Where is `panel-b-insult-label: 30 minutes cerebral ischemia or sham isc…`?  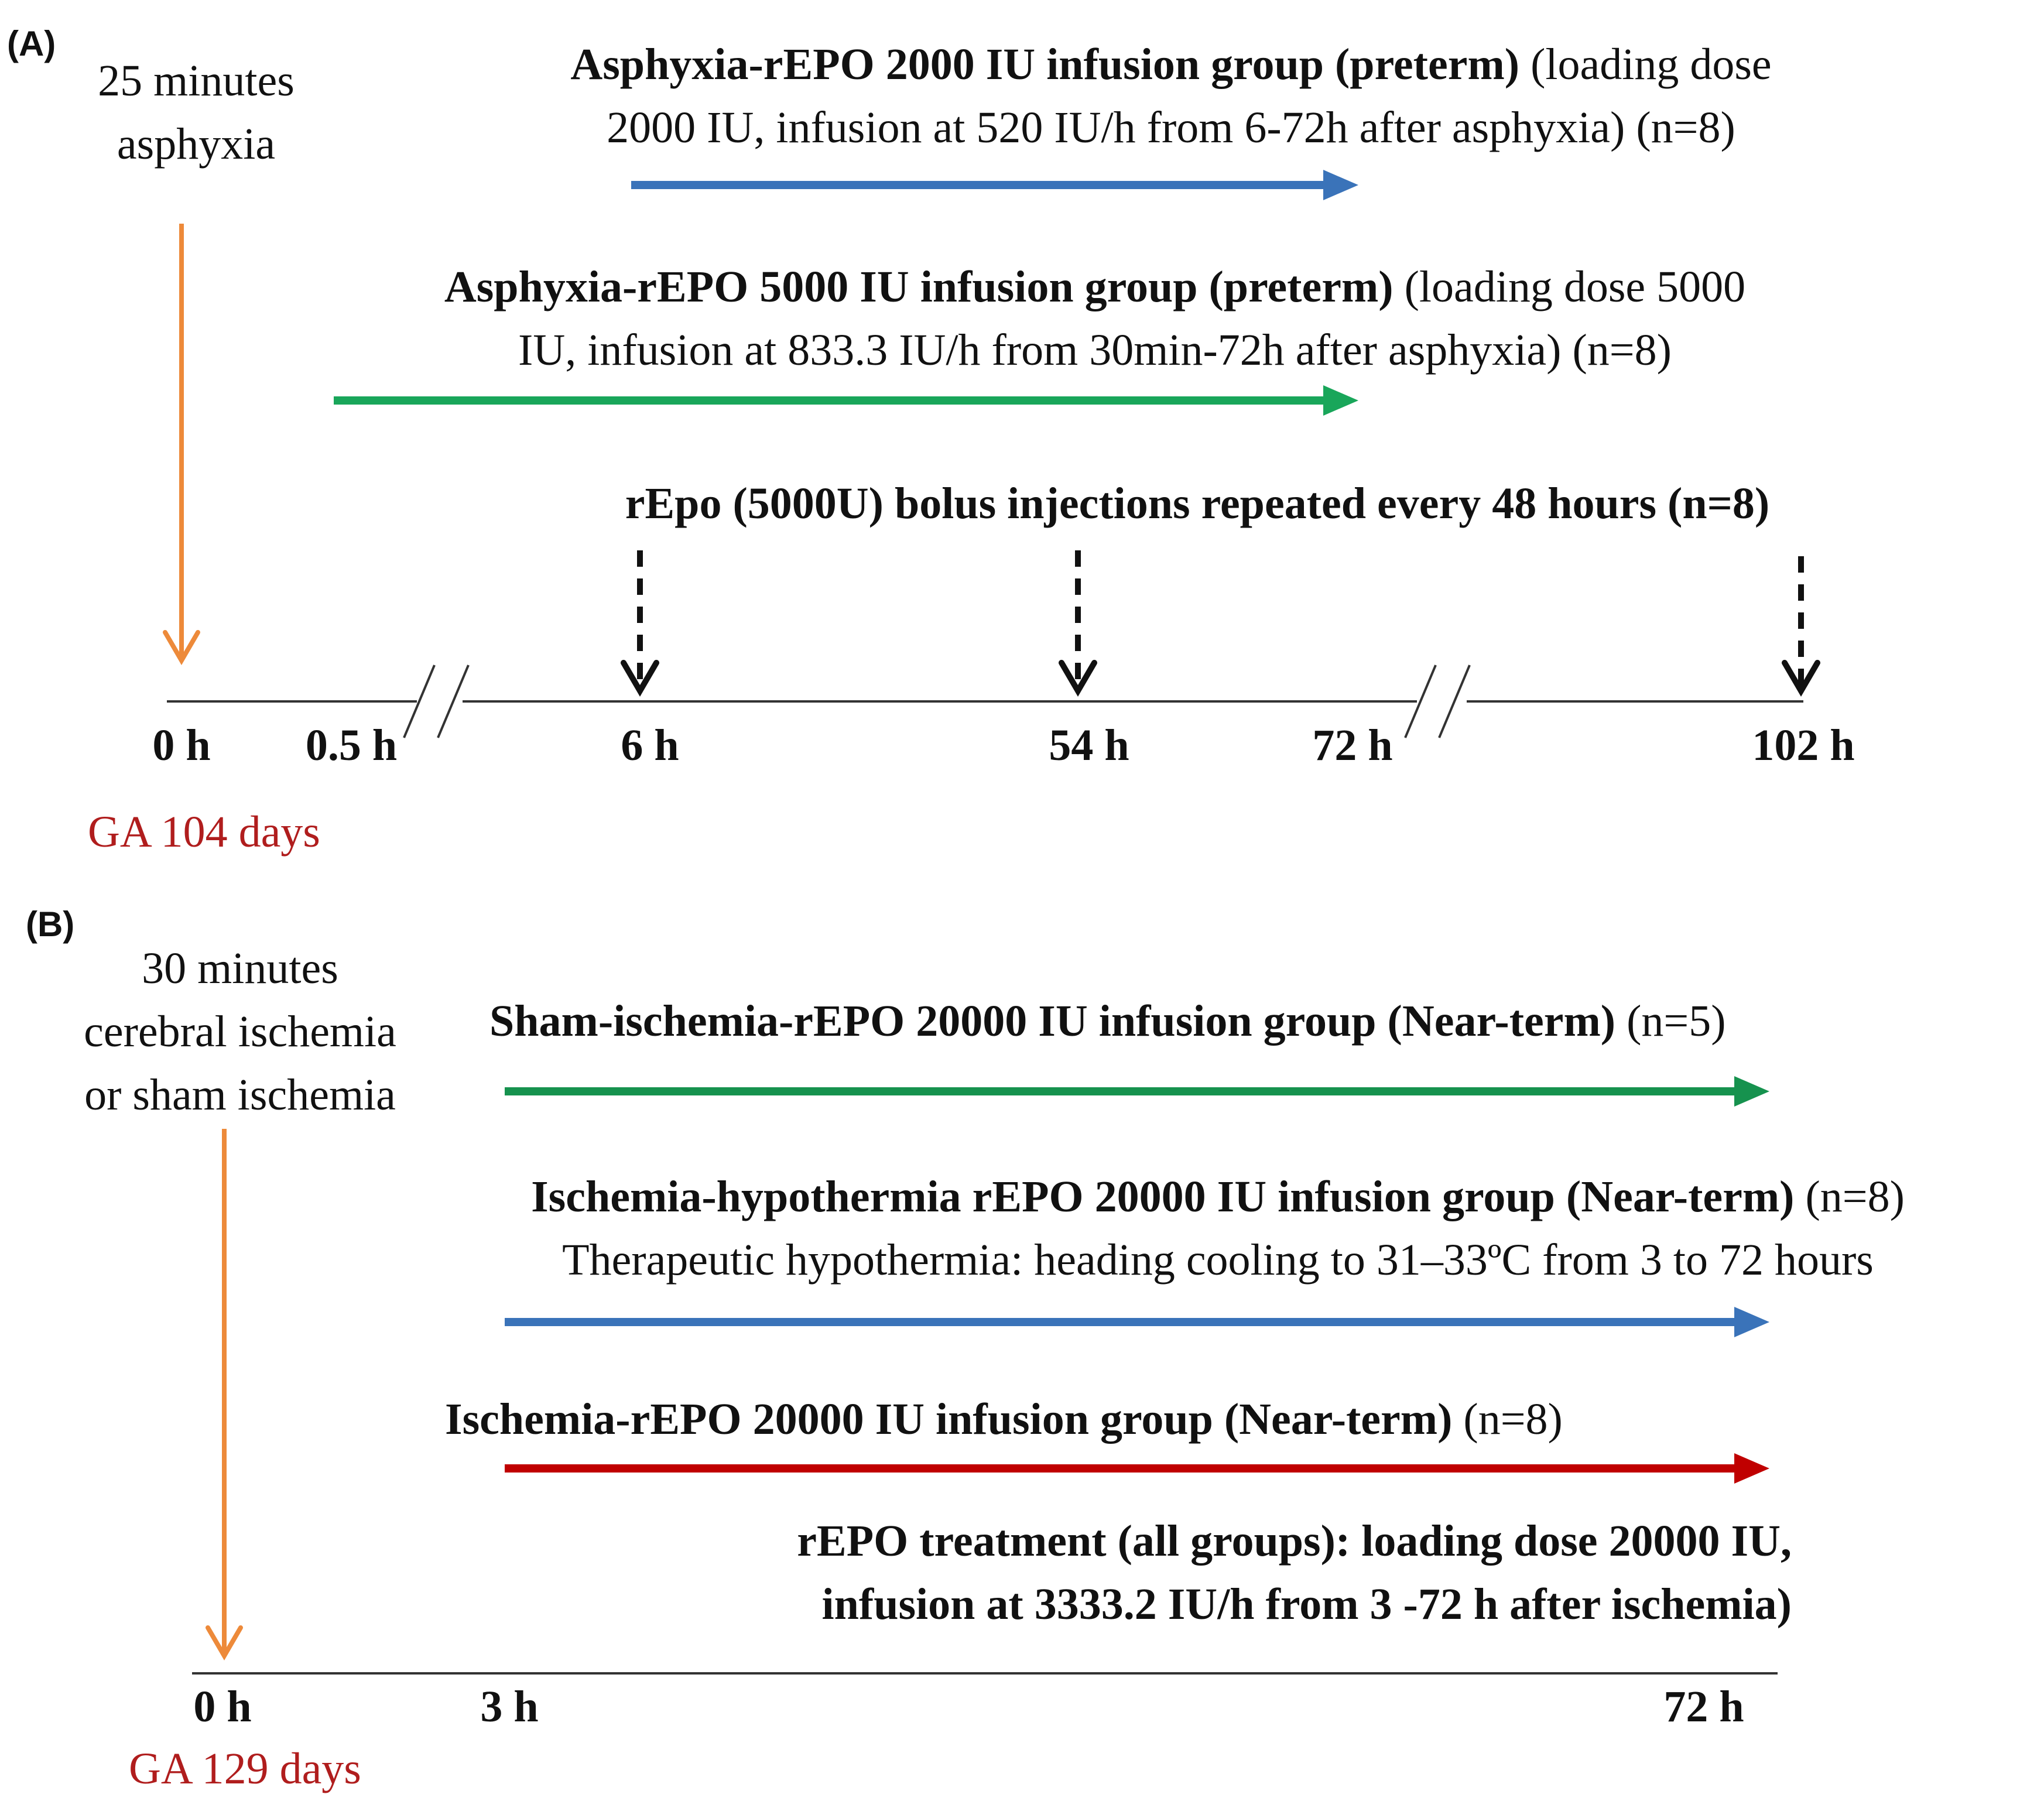 panel-b-insult-label: 30 minutes cerebral ischemia or sham isc… is located at coordinates (240, 1031).